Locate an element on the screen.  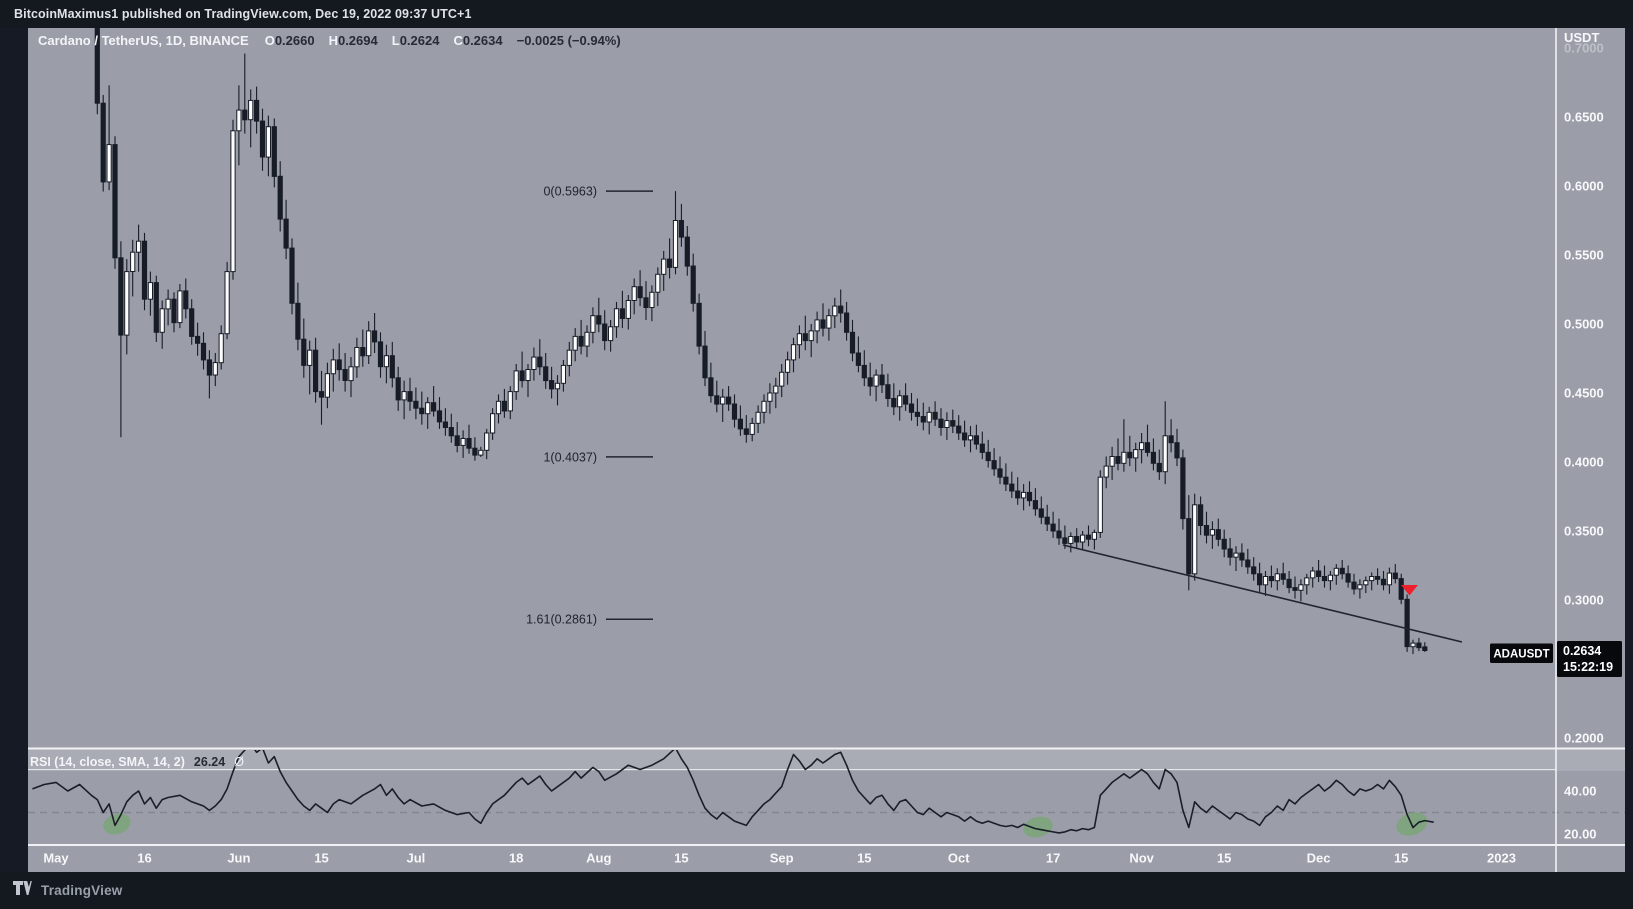
sell-signal-triangle-icon is located at coordinates (1409, 590).